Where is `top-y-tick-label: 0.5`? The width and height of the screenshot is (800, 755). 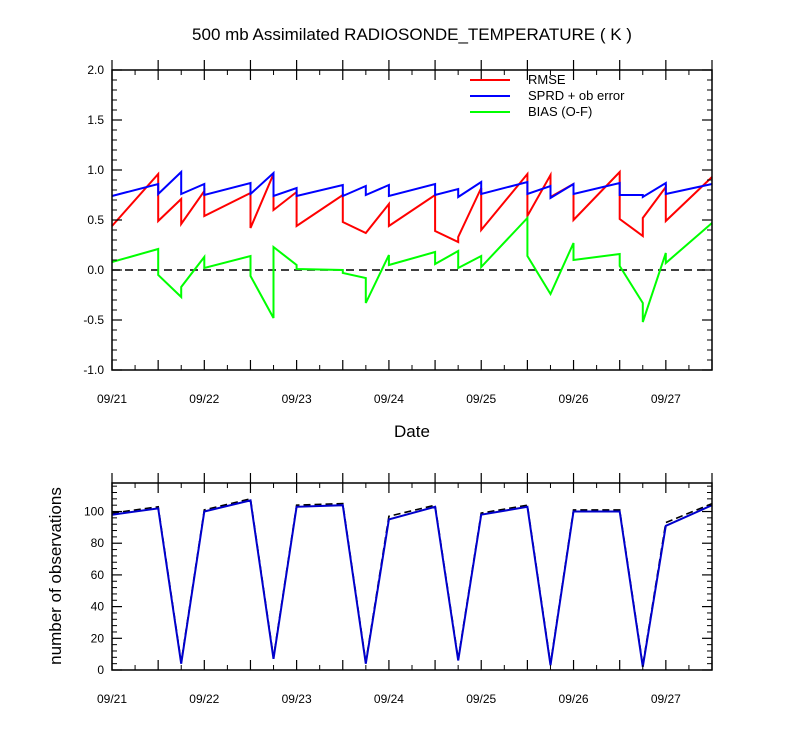 top-y-tick-label: 0.5 is located at coordinates (95, 220).